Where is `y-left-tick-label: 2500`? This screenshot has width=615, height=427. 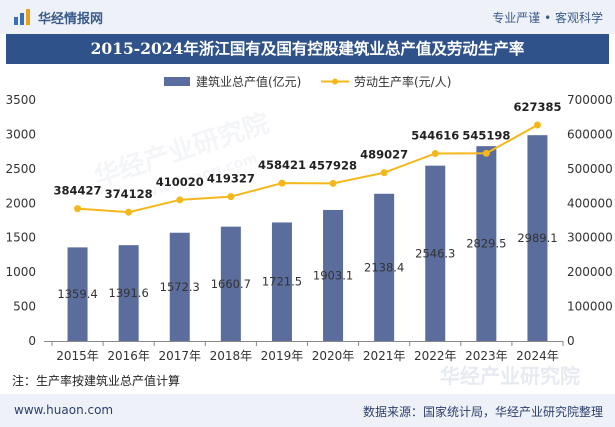
y-left-tick-label: 2500 is located at coordinates (20, 169).